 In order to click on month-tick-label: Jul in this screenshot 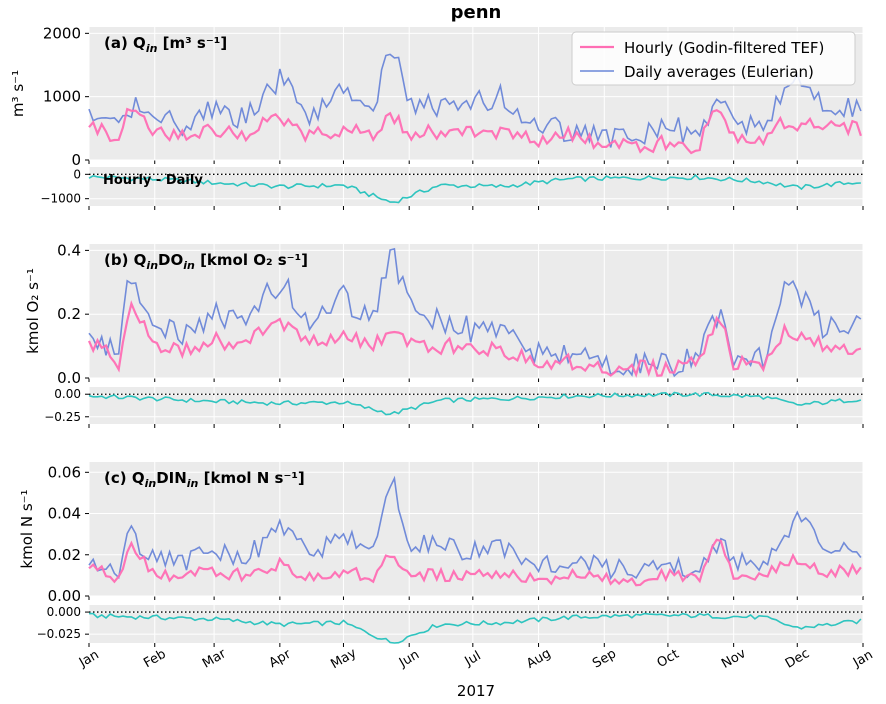, I will do `click(473, 659)`.